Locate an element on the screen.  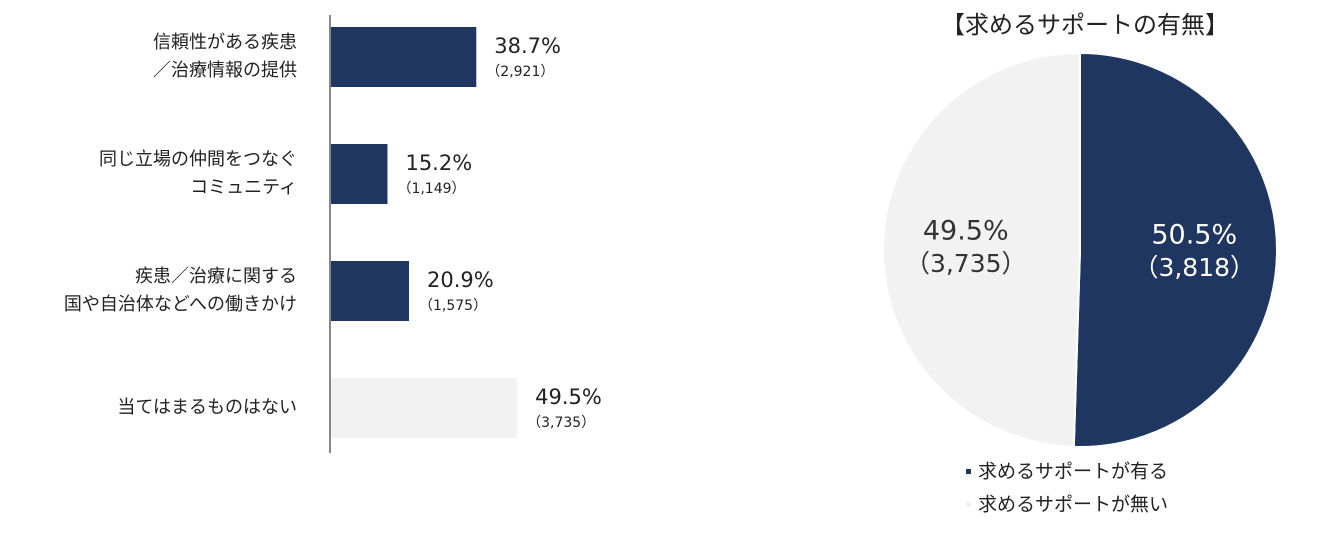
category-label-box: 同じ立場の仲間をつなぐ コミュニティ is located at coordinates (198, 173).